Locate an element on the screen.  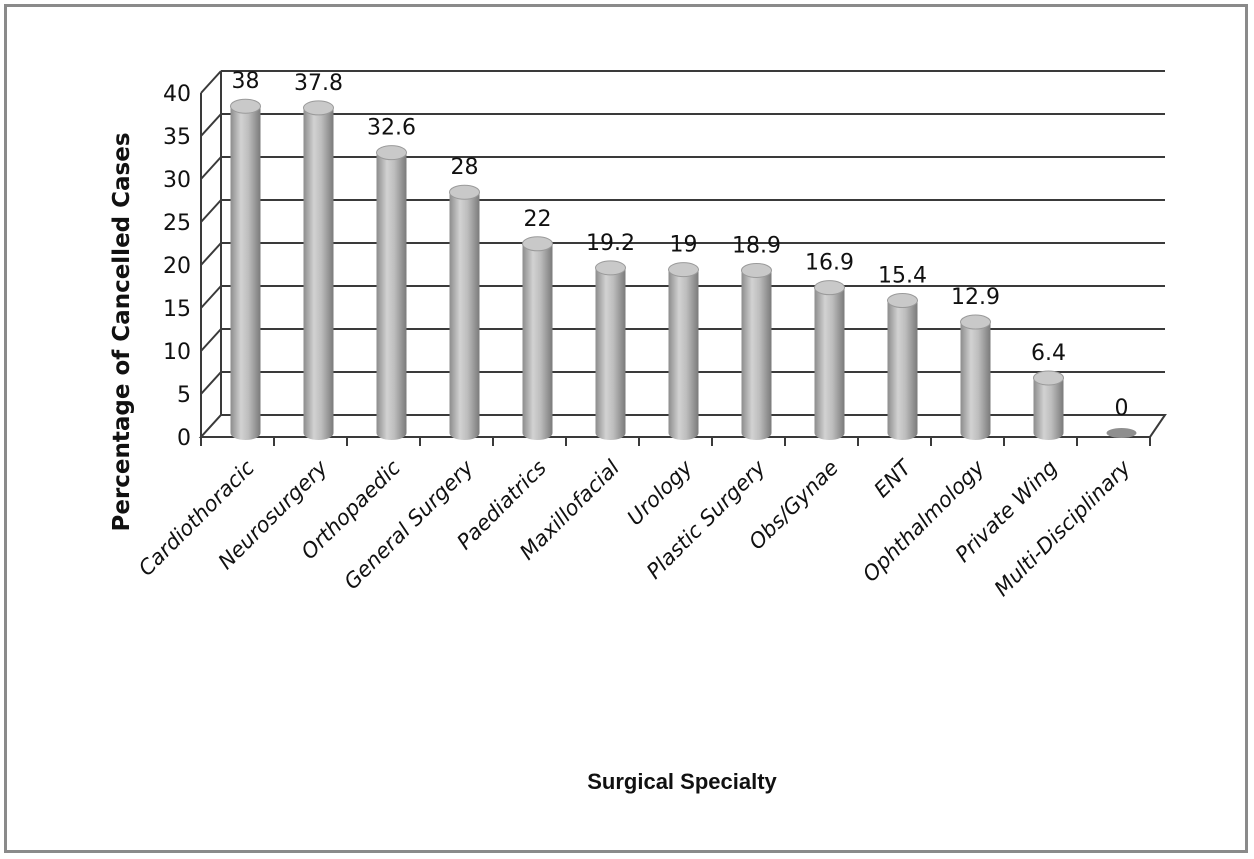
category-label: Ophthalmology is located at coordinates (923, 520).